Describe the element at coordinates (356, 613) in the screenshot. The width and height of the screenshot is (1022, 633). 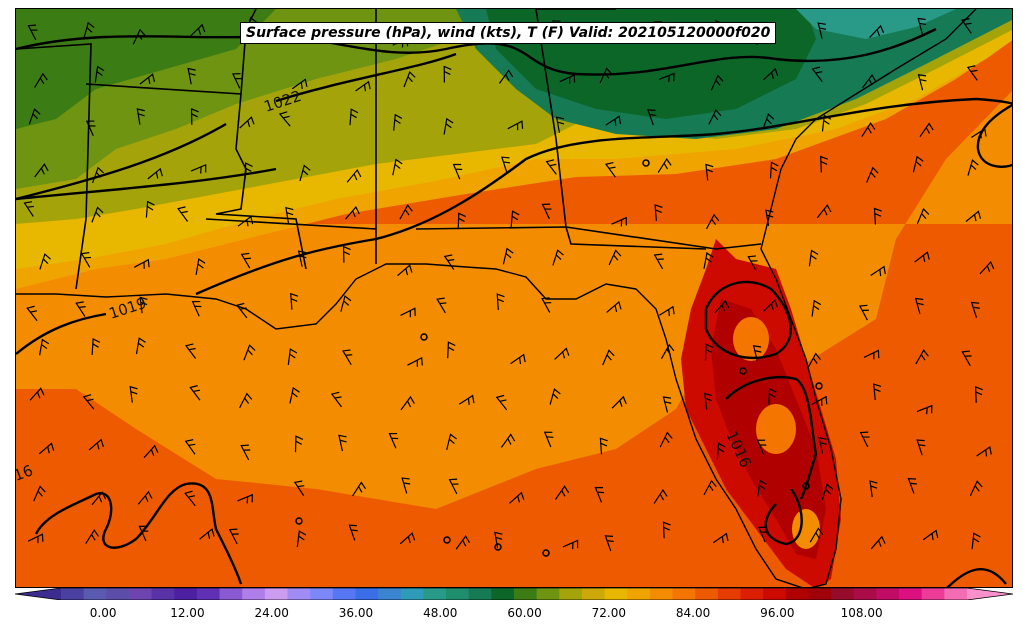
I see `colorbar-tick-label: 36.00` at that location.